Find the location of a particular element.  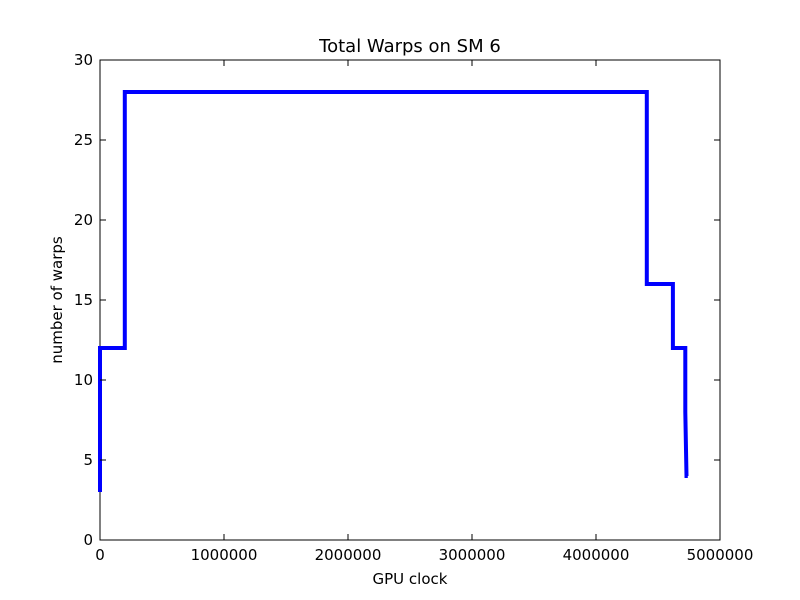

y-tick-label: 30 is located at coordinates (83, 60).